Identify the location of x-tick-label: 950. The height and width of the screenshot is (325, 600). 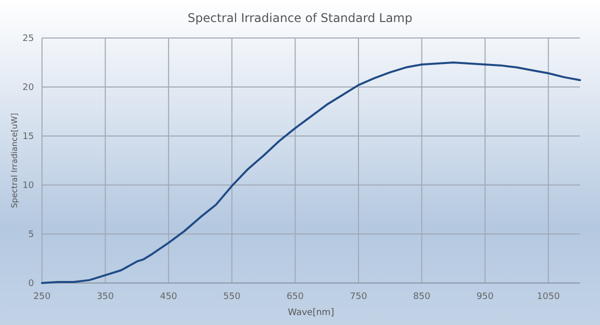
(485, 297).